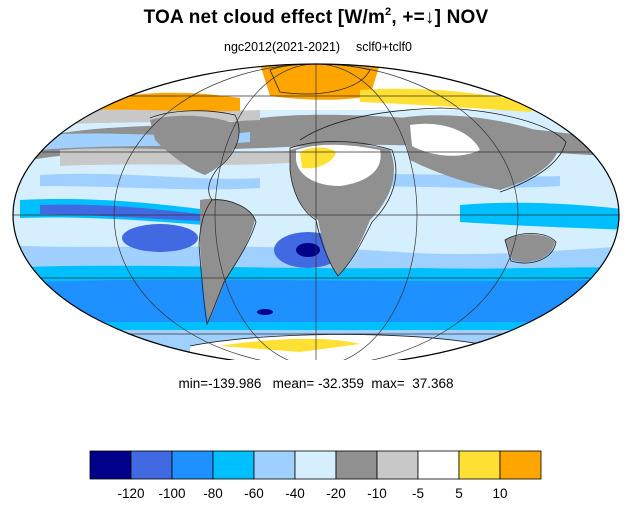 The height and width of the screenshot is (506, 632). What do you see at coordinates (320, 289) in the screenshot?
I see `storm-track-core` at bounding box center [320, 289].